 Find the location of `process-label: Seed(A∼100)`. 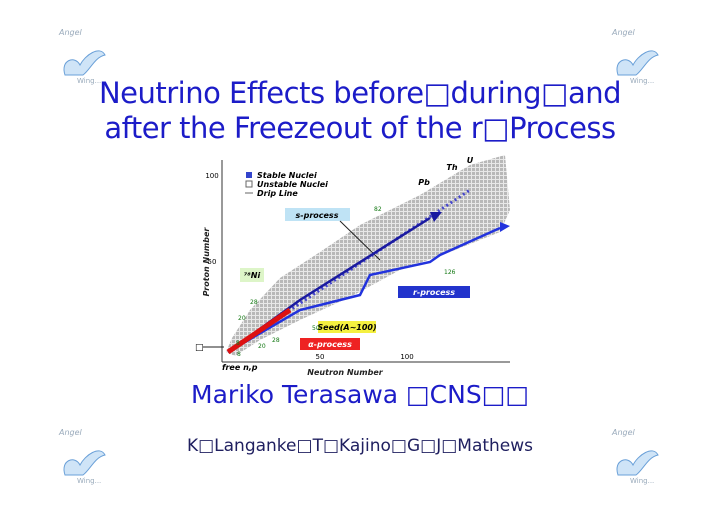

process-label: Seed(A∼100) is located at coordinates (346, 327).